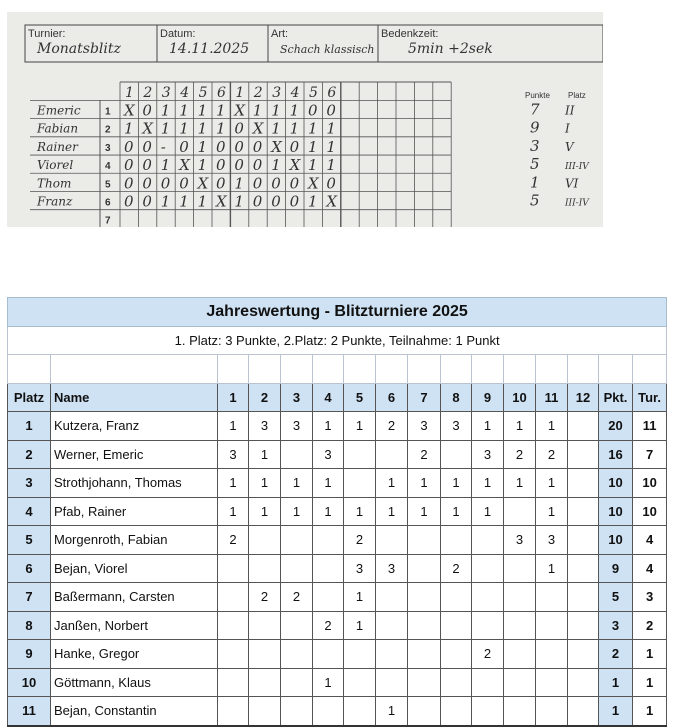 This screenshot has height=728, width=673. What do you see at coordinates (313, 93) in the screenshot?
I see `round-header: 5` at bounding box center [313, 93].